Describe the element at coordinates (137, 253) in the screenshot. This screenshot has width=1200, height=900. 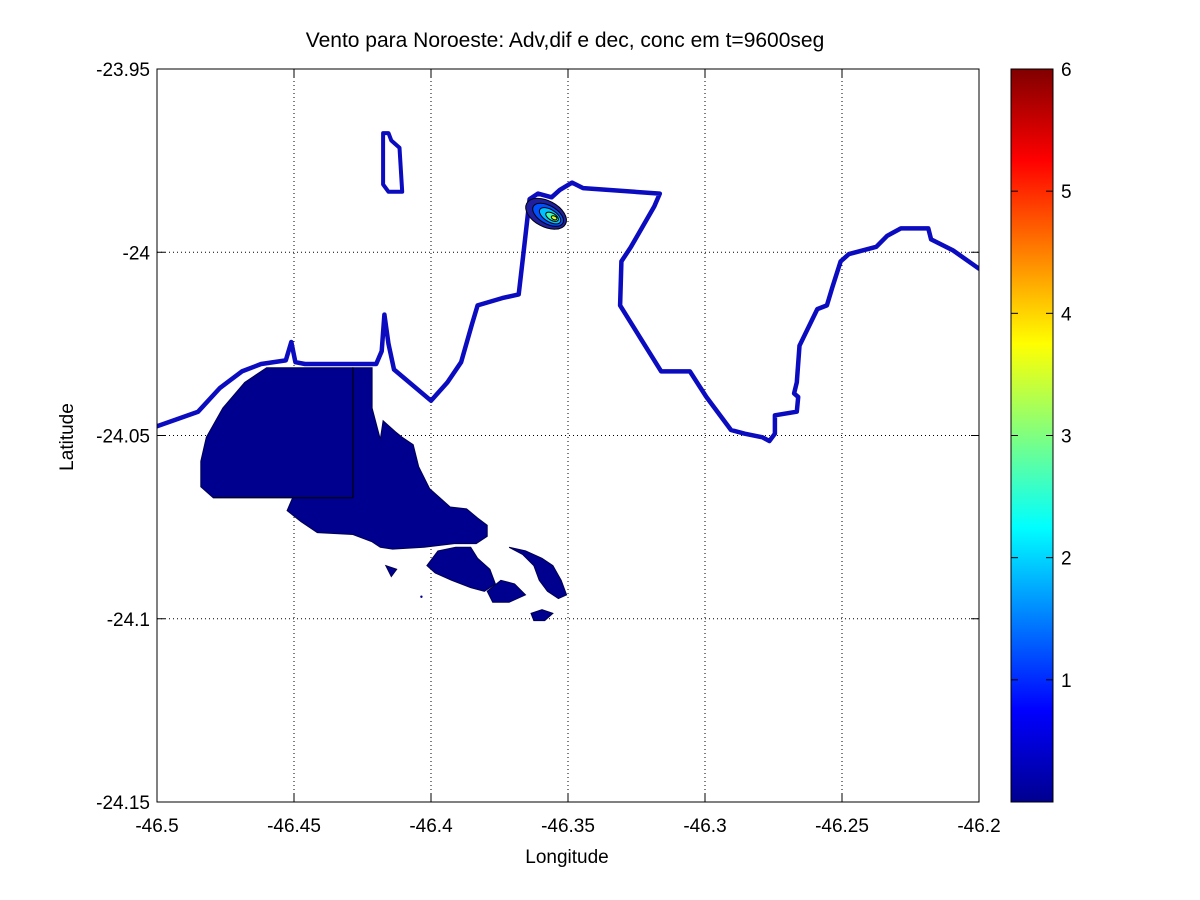
I see `y-tick-label: -24` at that location.